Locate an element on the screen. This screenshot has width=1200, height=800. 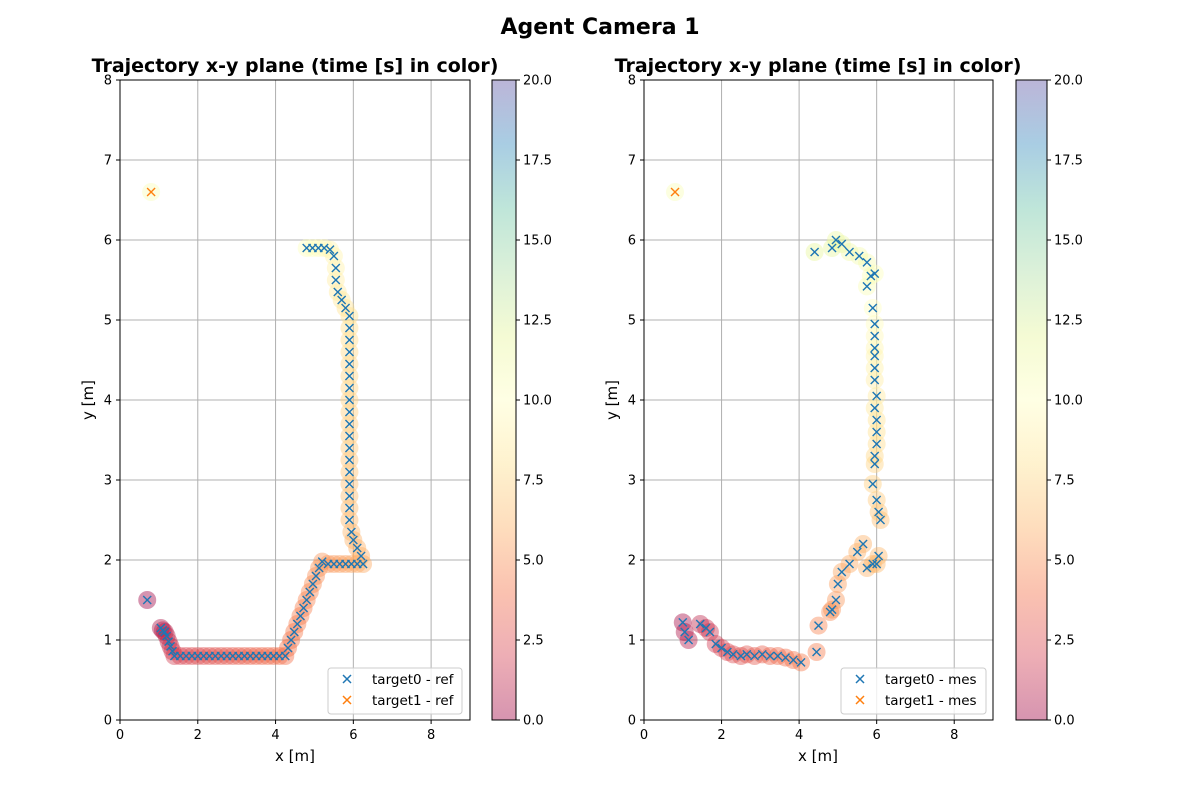
colorbar-tick-label: 7.5 is located at coordinates (533, 481).